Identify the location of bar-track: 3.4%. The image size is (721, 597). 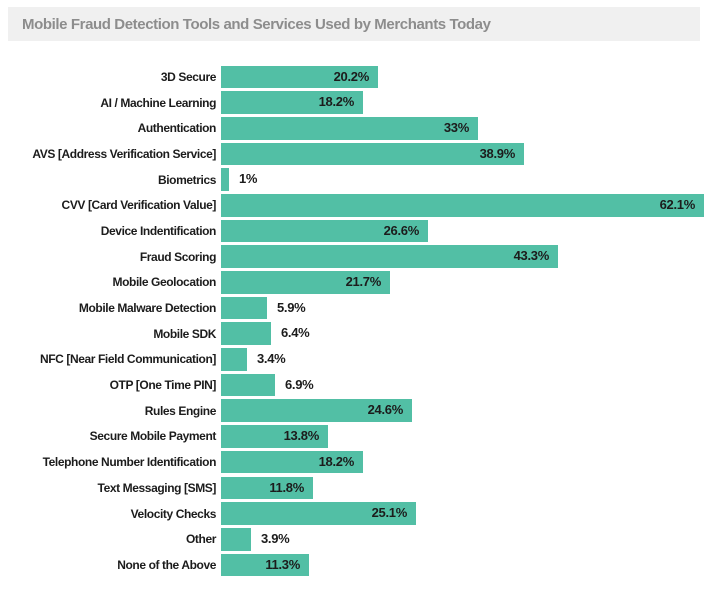
(466, 359).